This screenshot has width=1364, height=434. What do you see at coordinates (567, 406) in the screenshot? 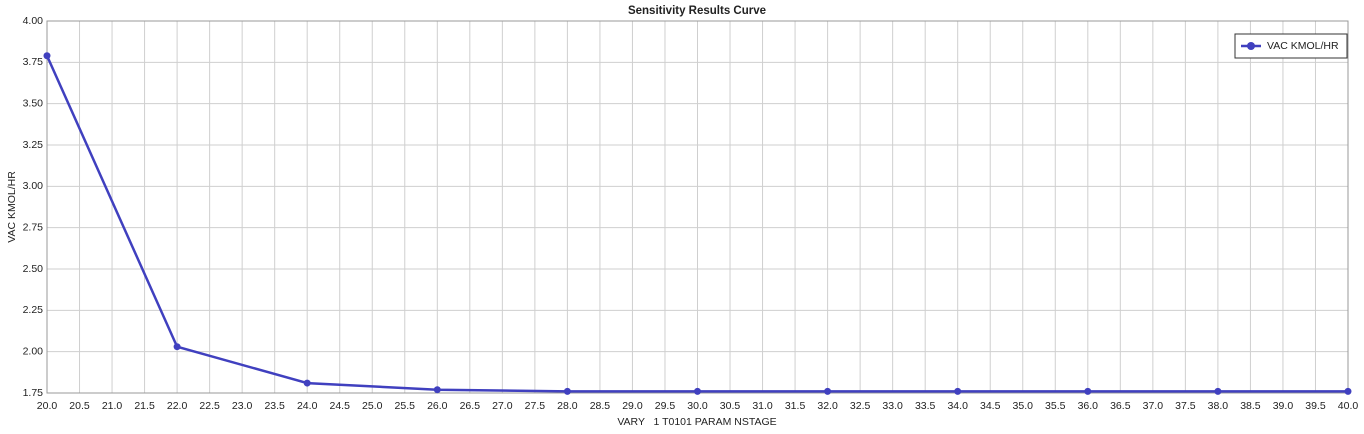
I see `x-tick-label: 28.0` at bounding box center [567, 406].